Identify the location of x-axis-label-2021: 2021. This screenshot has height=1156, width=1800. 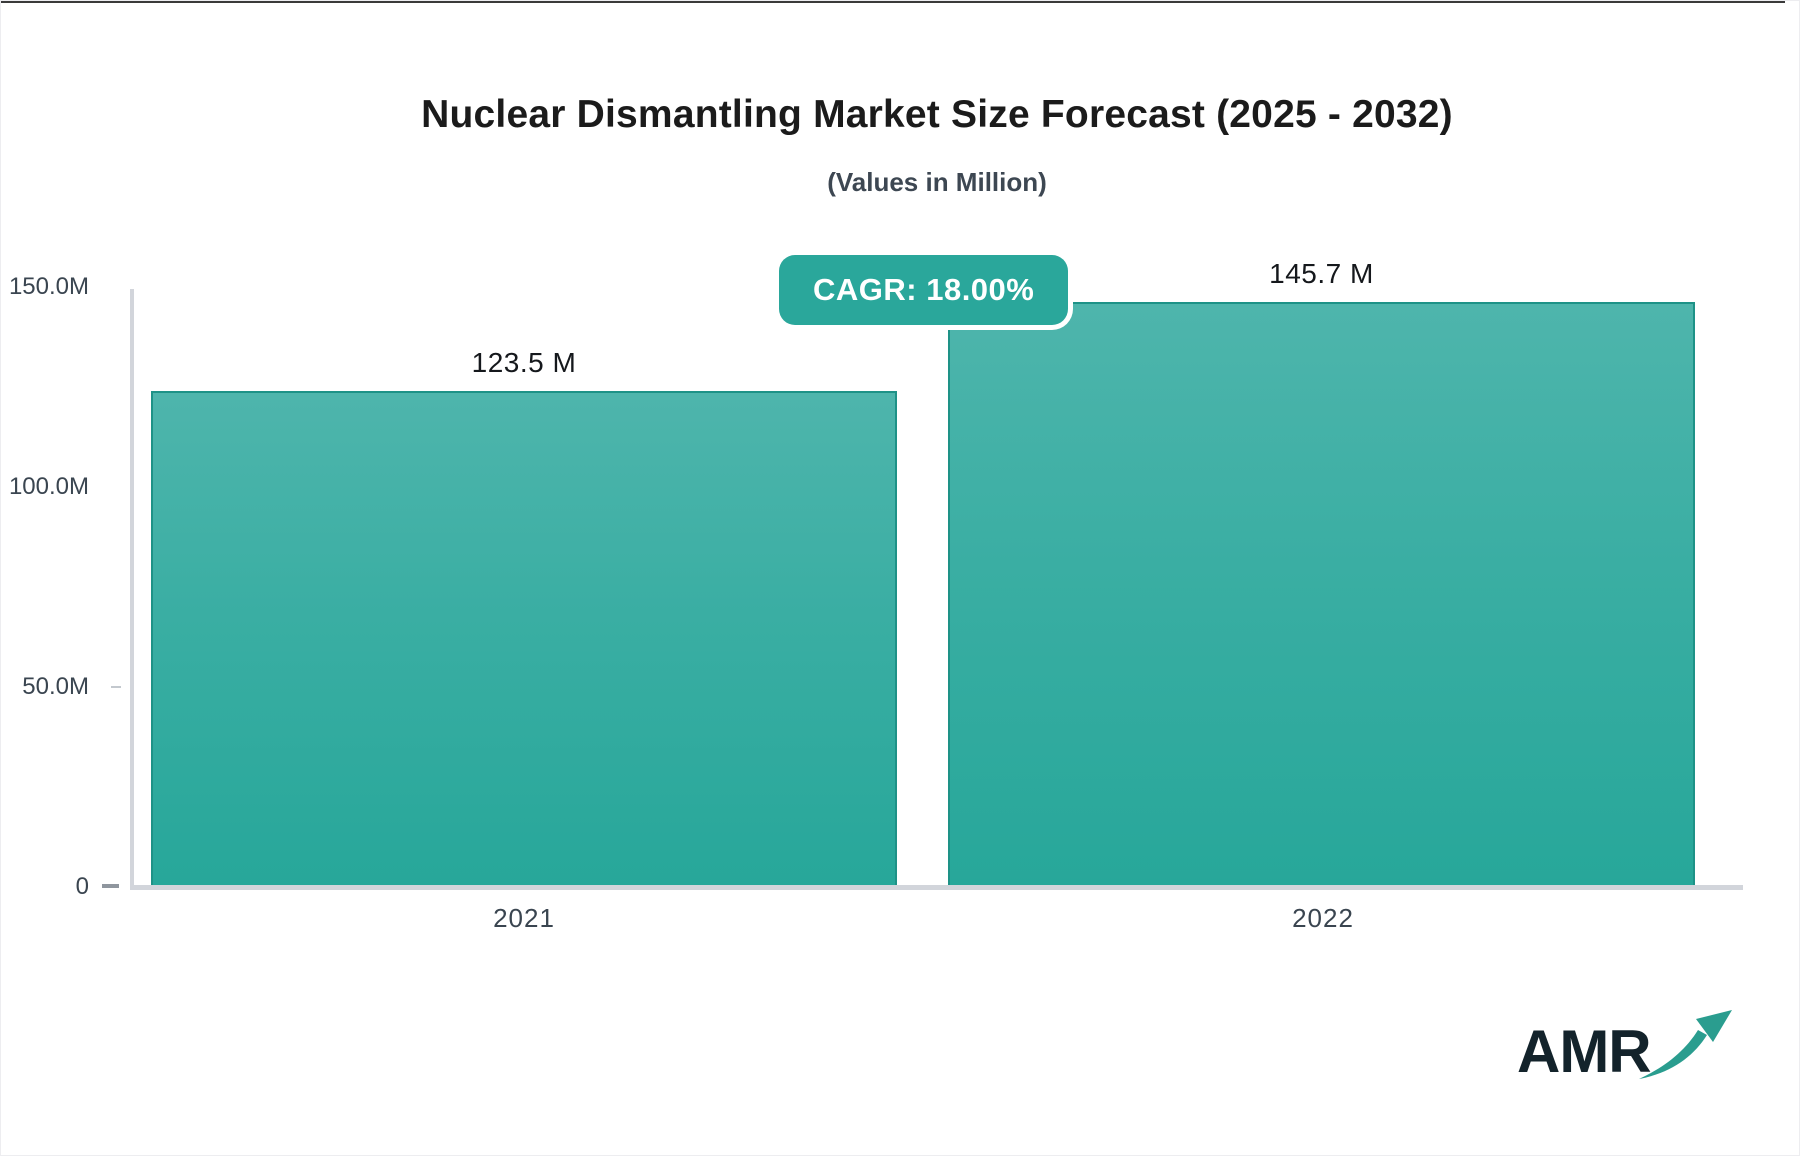
(524, 918).